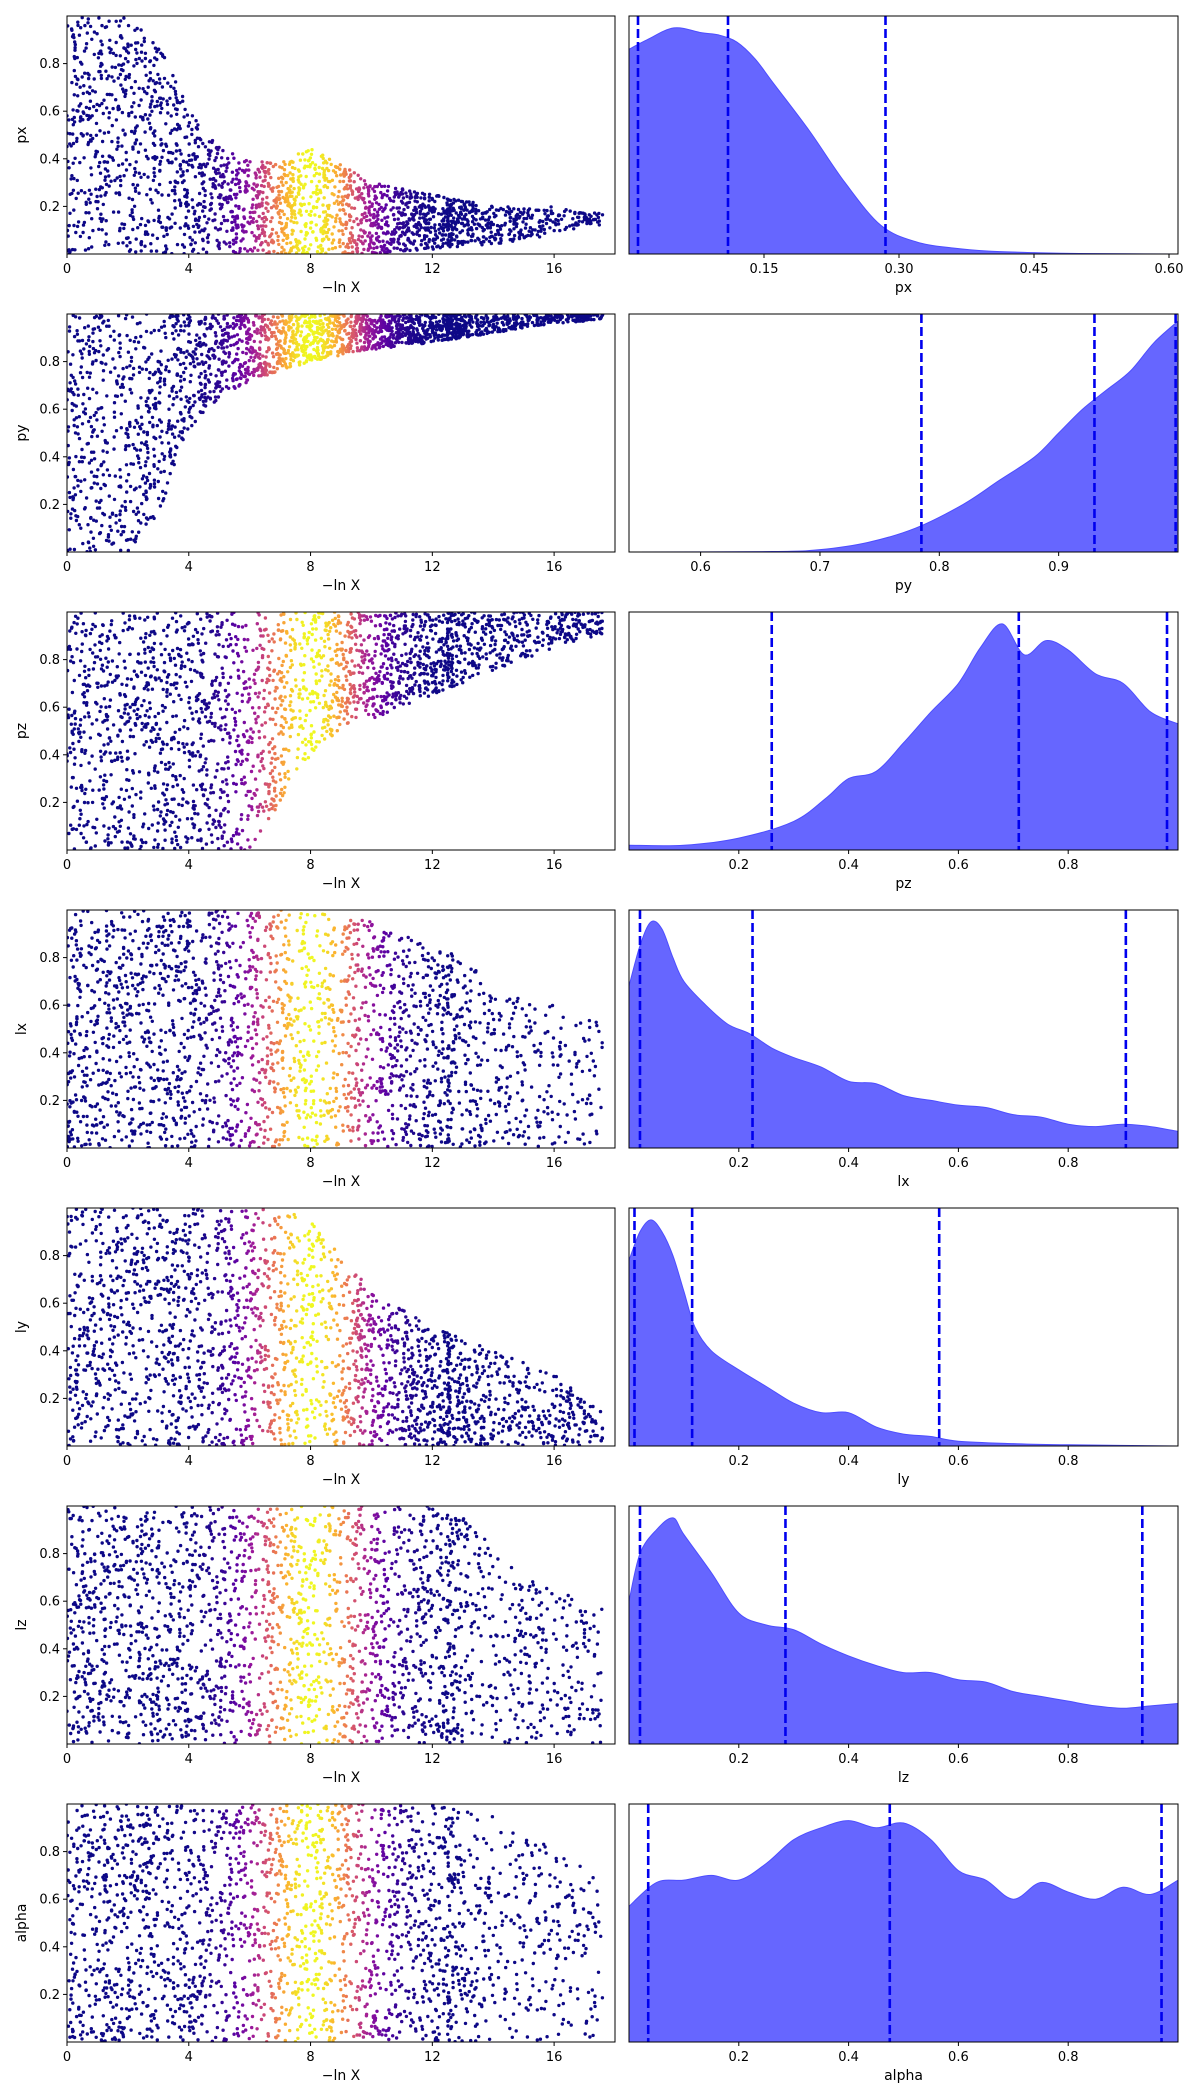 Image resolution: width=1200 pixels, height=2100 pixels. Describe the element at coordinates (903, 436) in the screenshot. I see `posterior-density-py` at that location.